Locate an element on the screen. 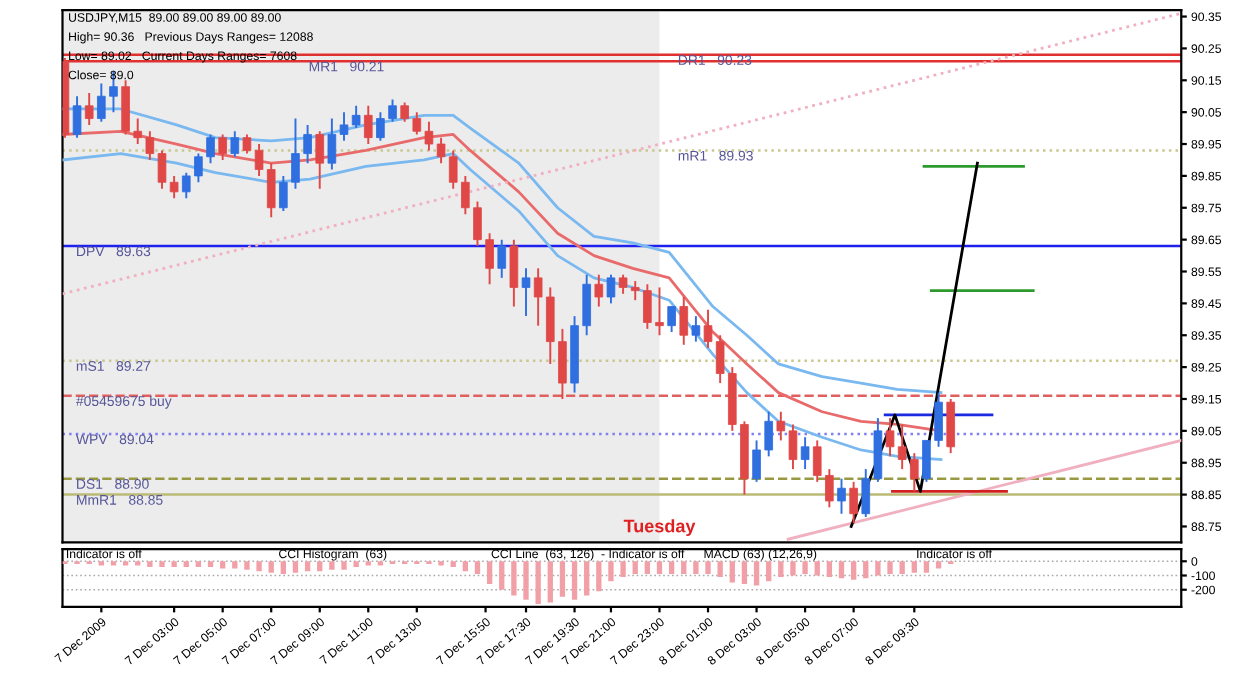 This screenshot has width=1250, height=678. line-series is located at coordinates (914, 344).